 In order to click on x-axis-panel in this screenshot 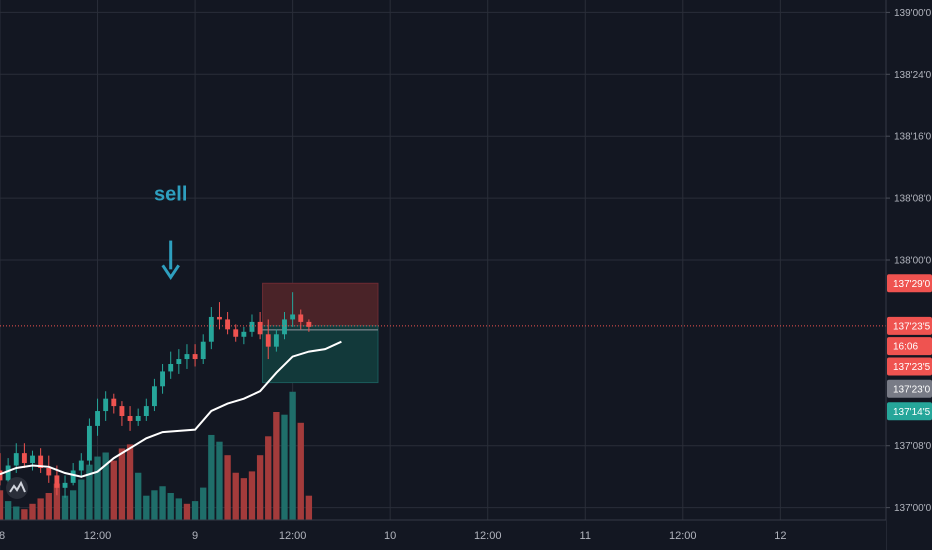, I will do `click(443, 535)`.